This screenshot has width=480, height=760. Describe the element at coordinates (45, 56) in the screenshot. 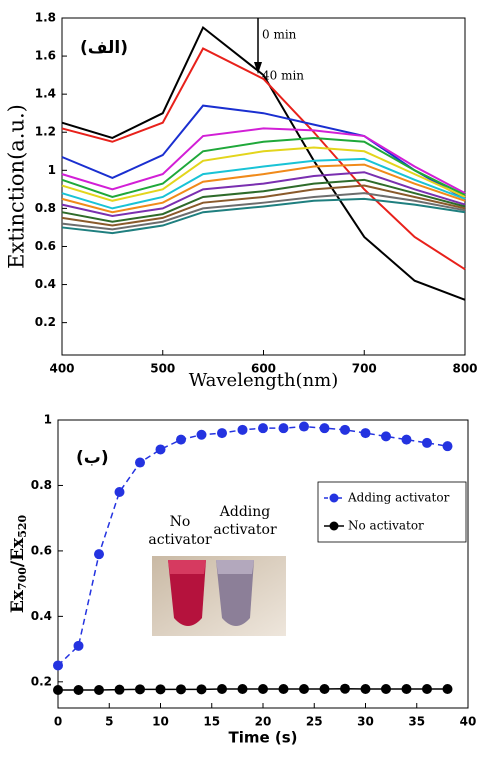

I see `y-tick-label: 1.6` at that location.